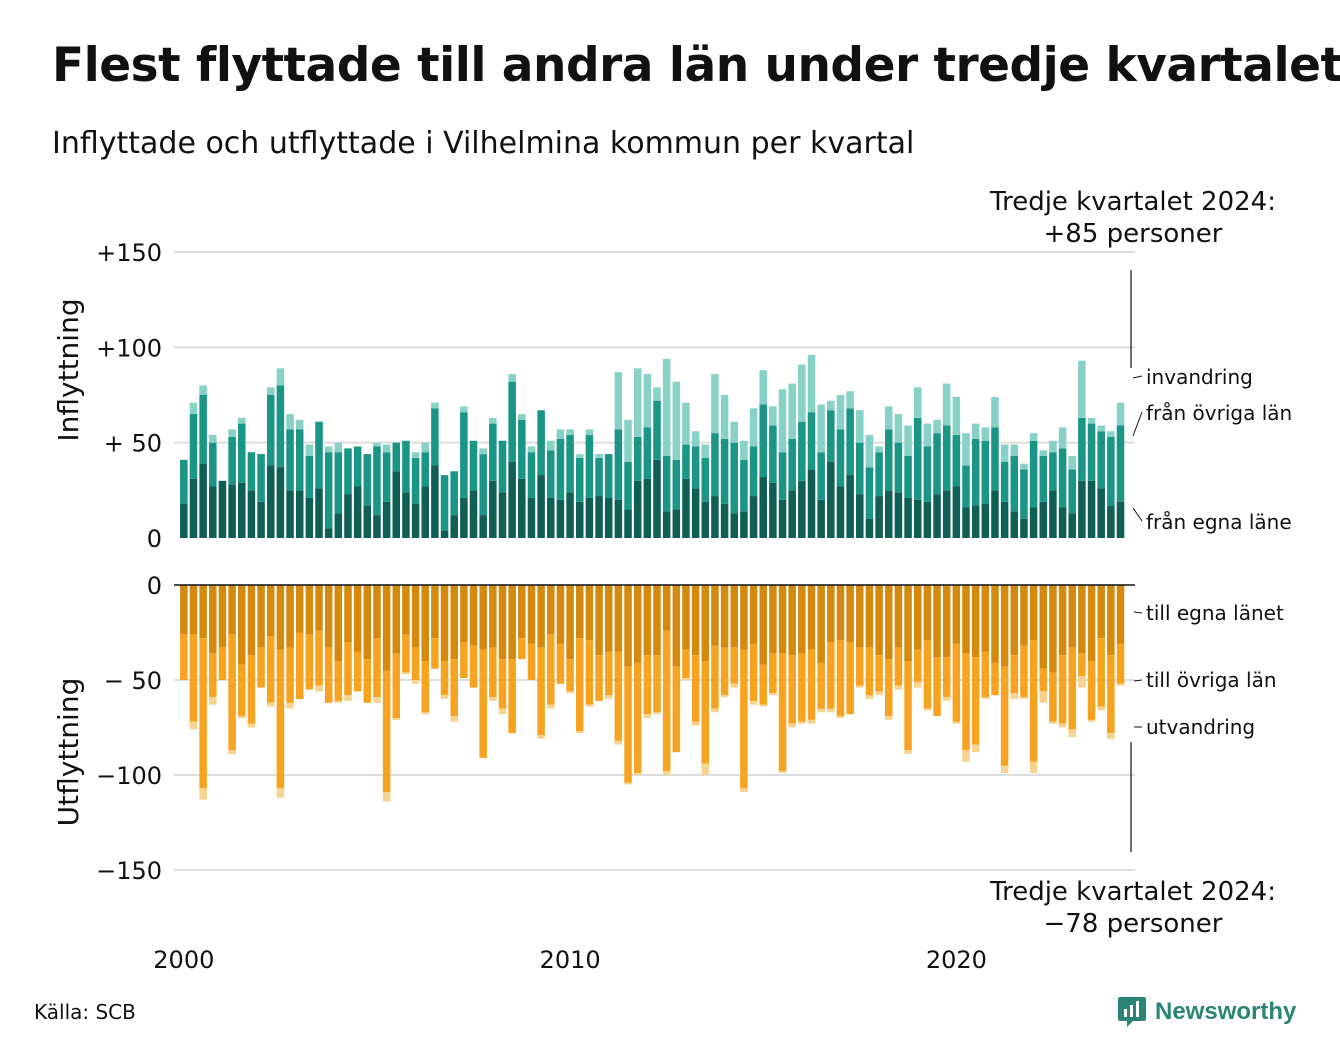 The image size is (1340, 1060). What do you see at coordinates (85, 1012) in the screenshot?
I see `source-note: Källa: SCB` at bounding box center [85, 1012].